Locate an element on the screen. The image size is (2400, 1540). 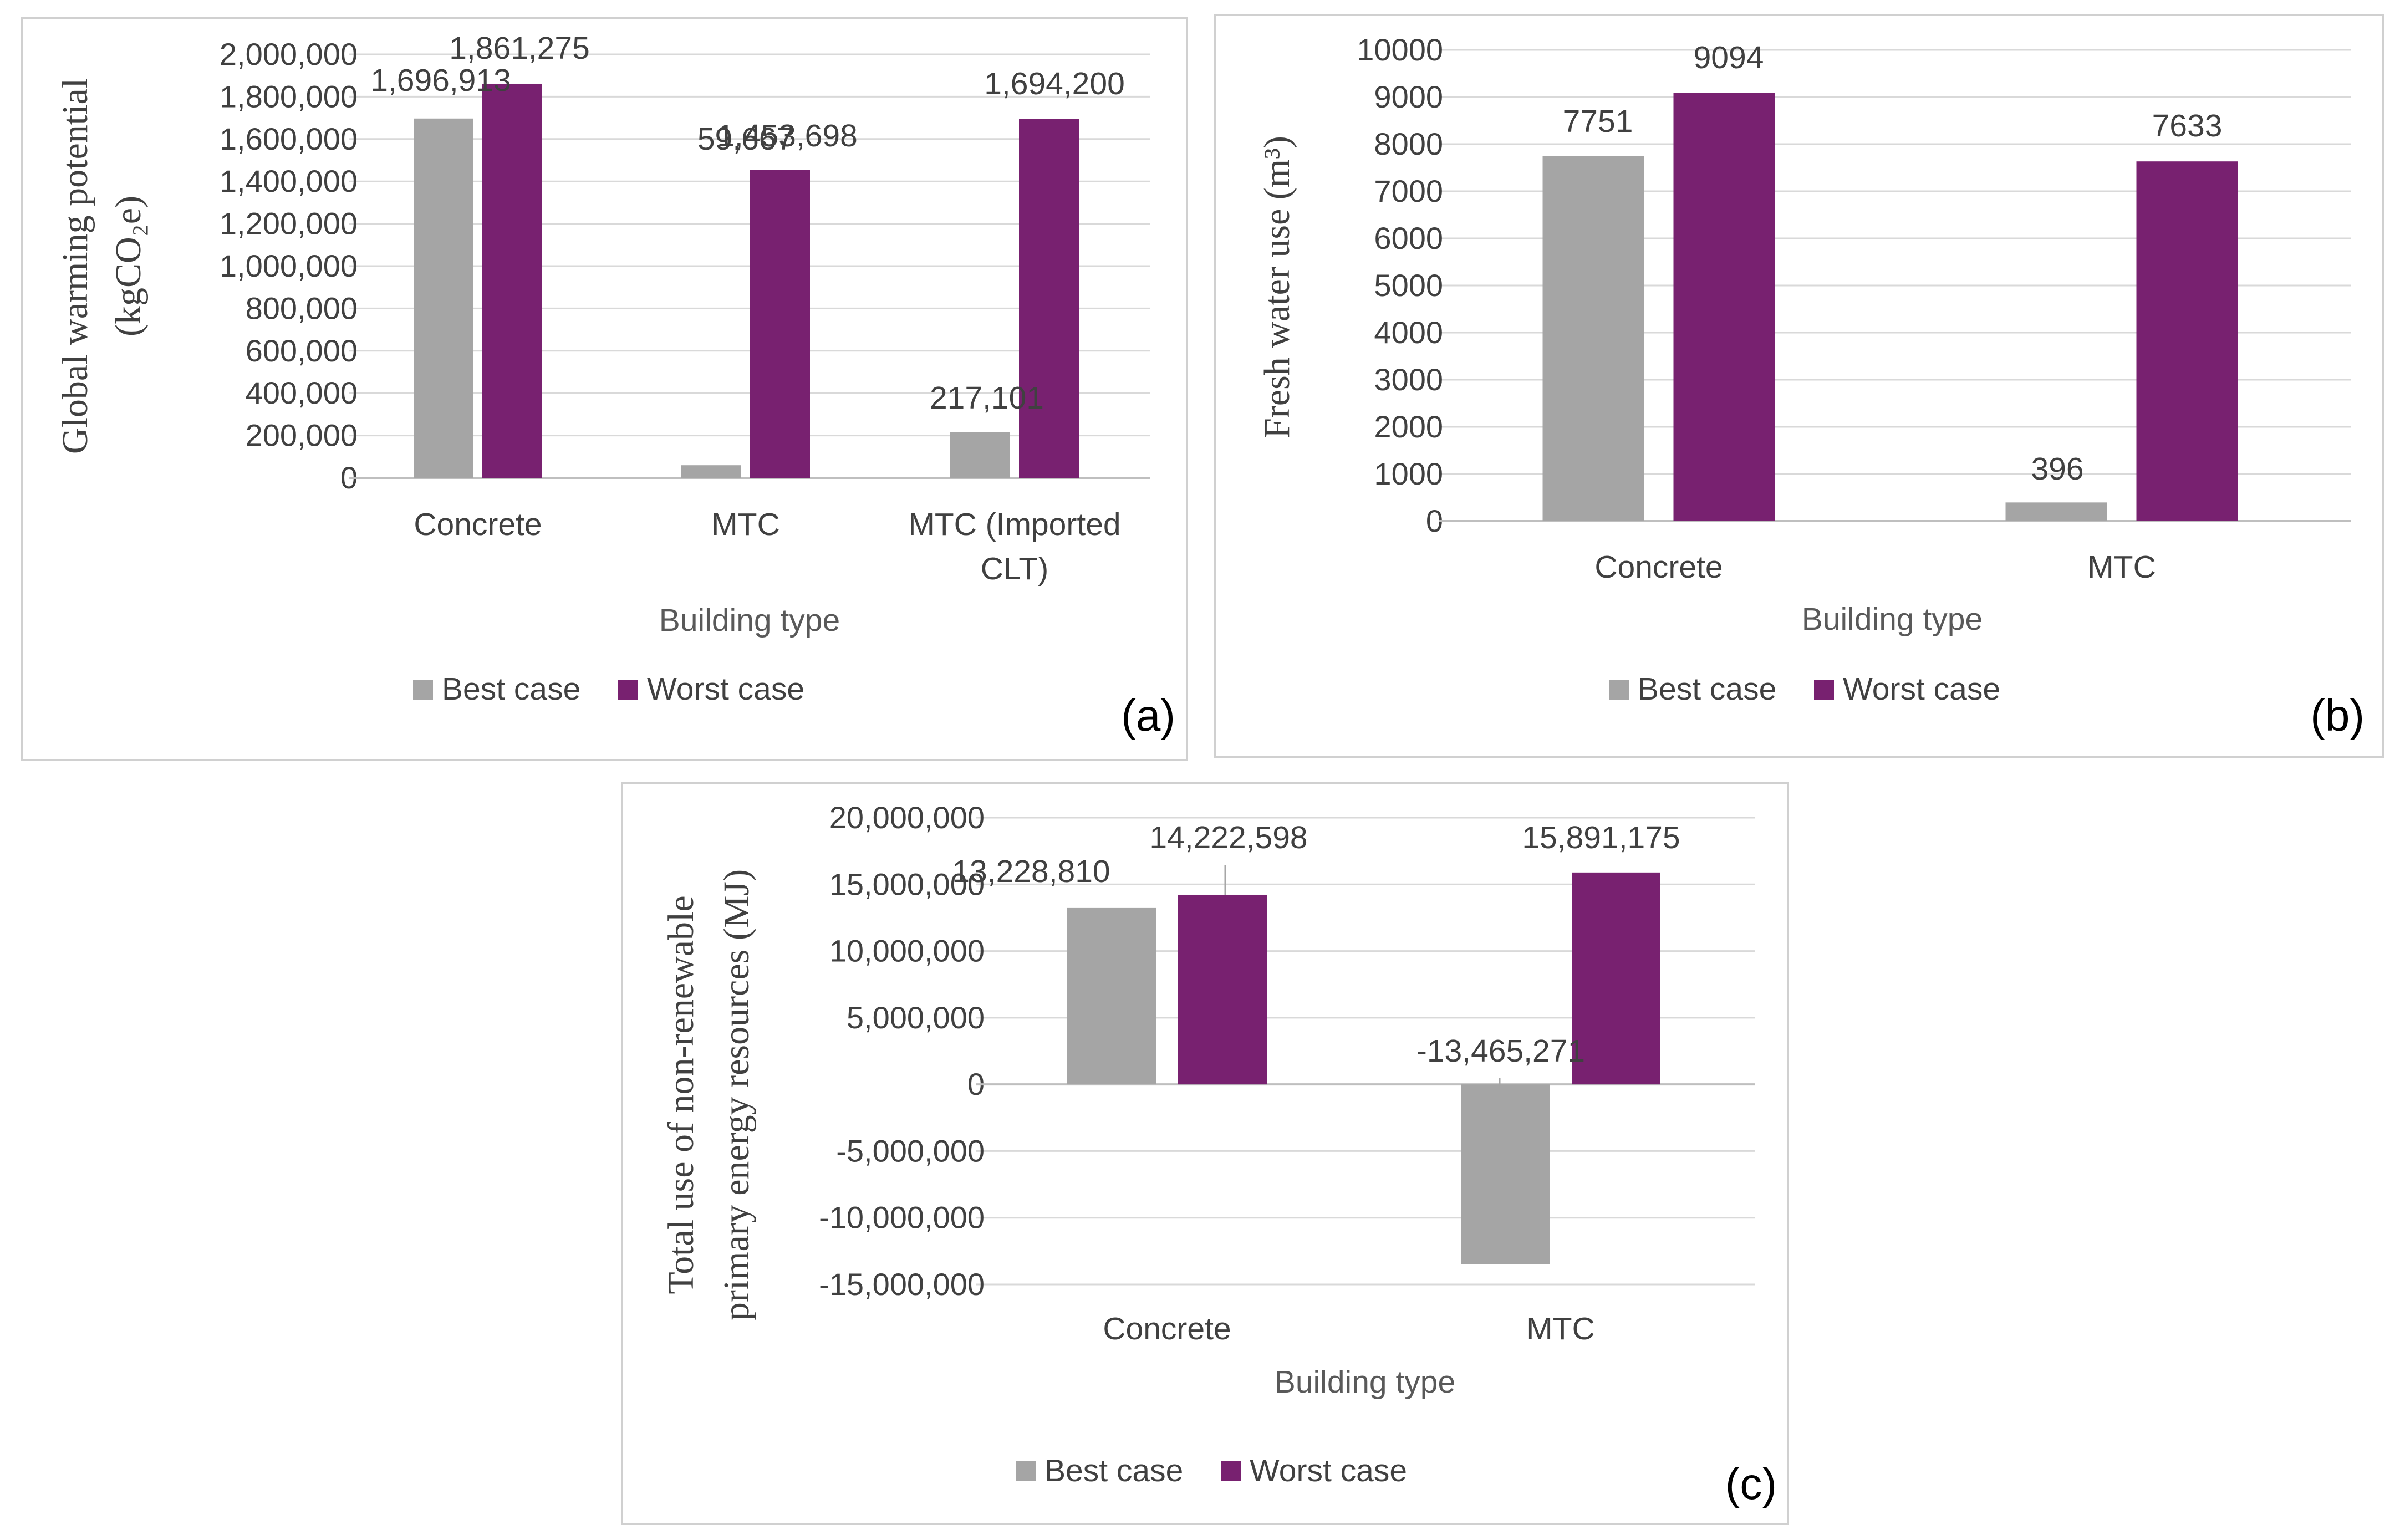
y-axis-title: Total use of non-renewable is located at coordinates (681, 1094).